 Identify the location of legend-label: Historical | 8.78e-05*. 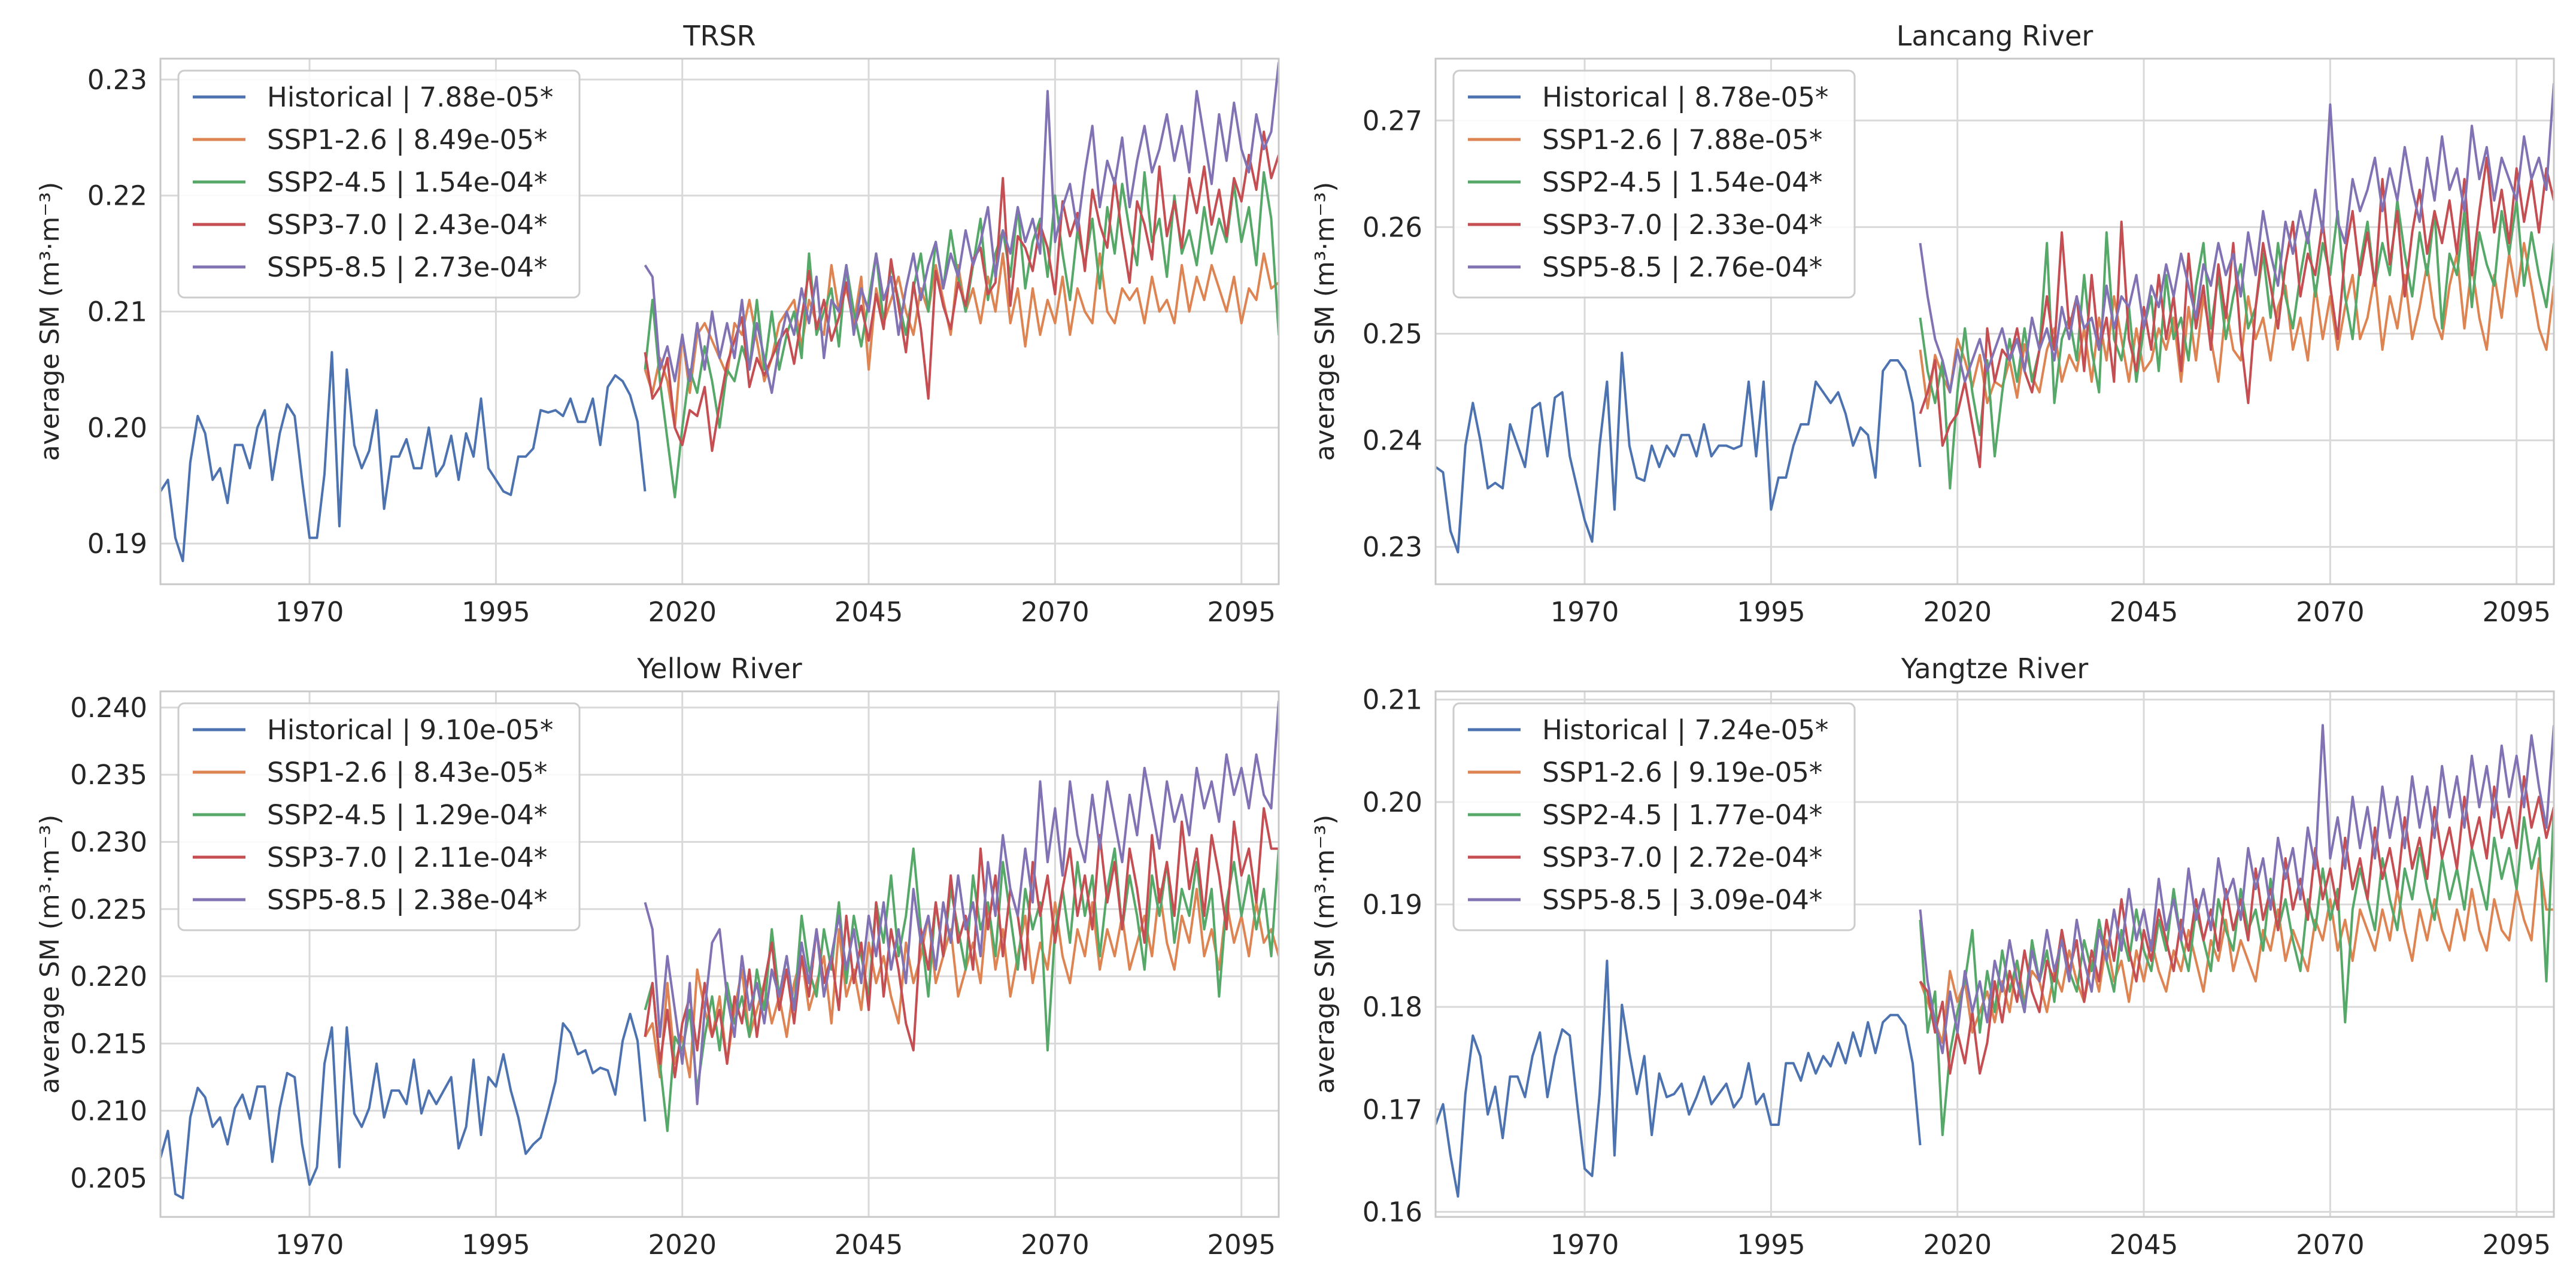
(1685, 97).